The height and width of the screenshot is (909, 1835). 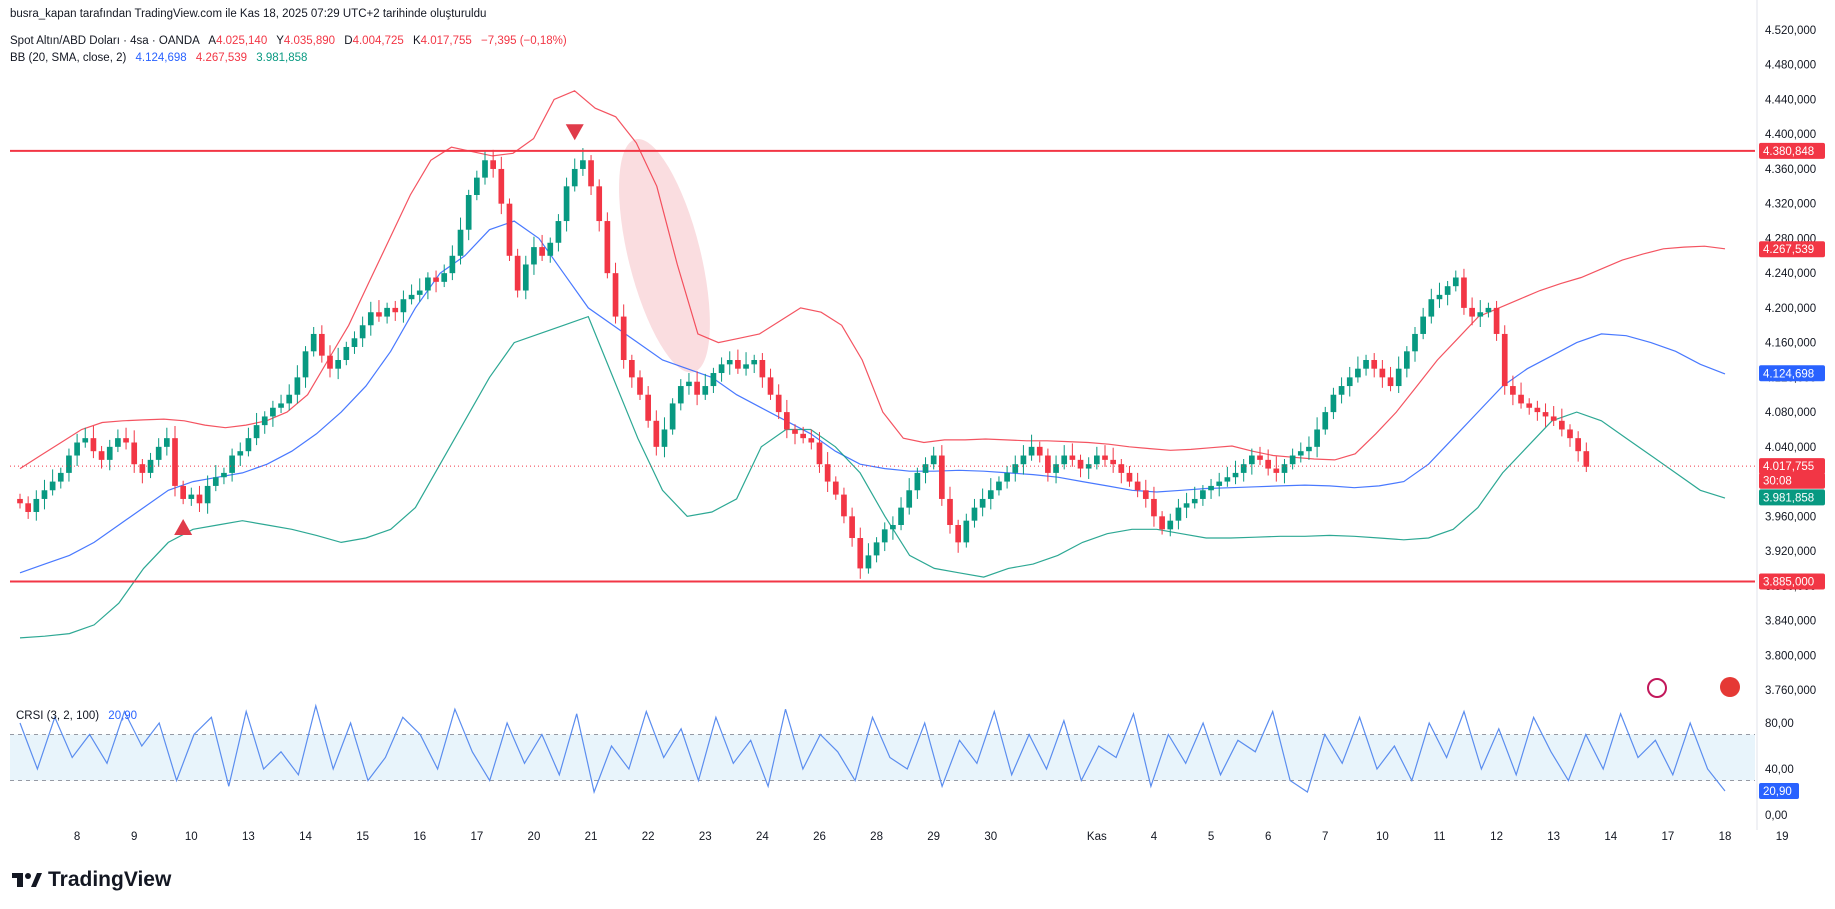 I want to click on time-tick-label: 28, so click(x=876, y=837).